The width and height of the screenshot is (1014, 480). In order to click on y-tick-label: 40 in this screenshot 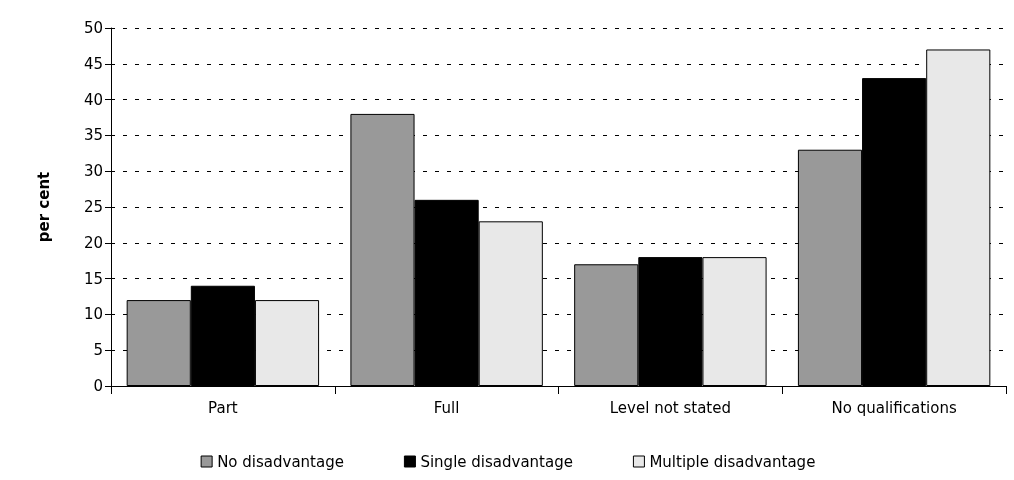, I will do `click(93, 99)`.